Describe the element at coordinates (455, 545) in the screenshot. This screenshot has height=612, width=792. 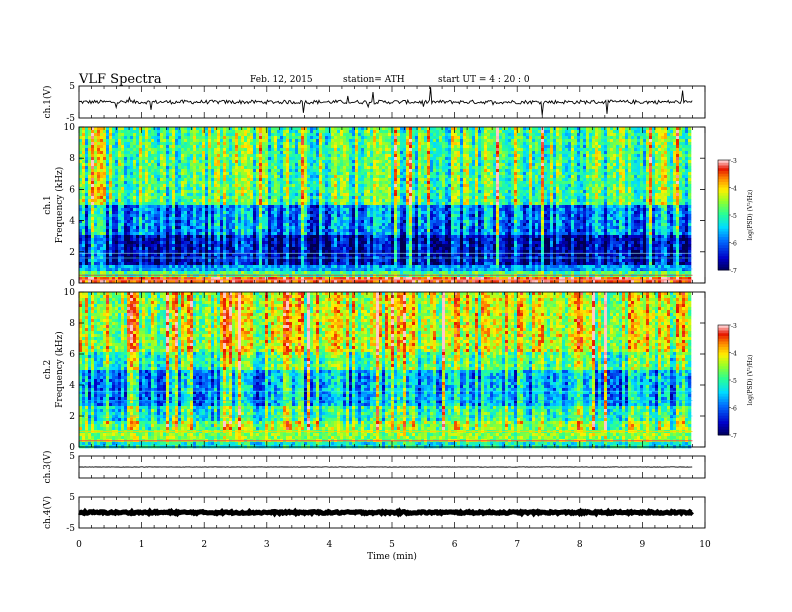
I see `x-tick-label: 6` at that location.